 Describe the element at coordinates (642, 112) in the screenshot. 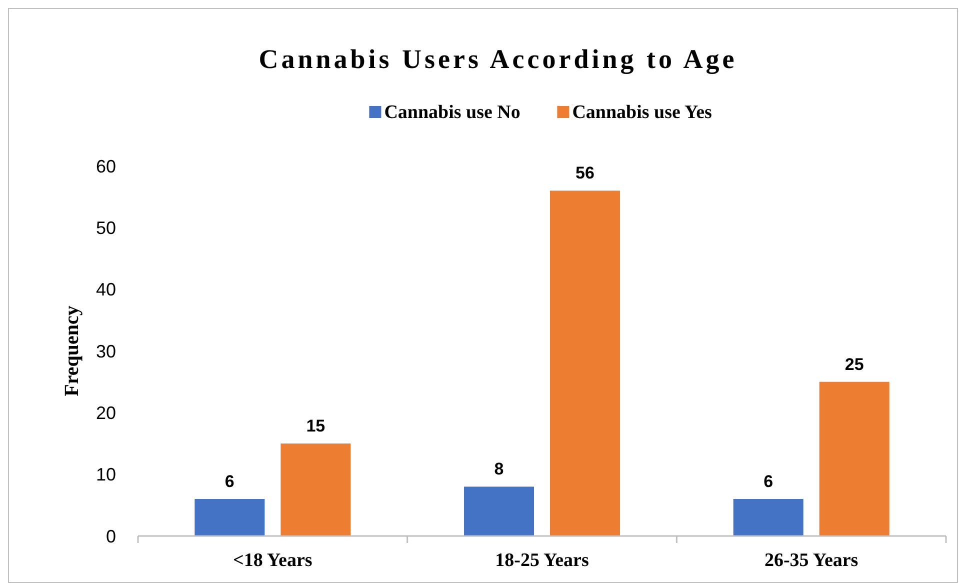

I see `legend-label: Cannabis use Yes` at that location.